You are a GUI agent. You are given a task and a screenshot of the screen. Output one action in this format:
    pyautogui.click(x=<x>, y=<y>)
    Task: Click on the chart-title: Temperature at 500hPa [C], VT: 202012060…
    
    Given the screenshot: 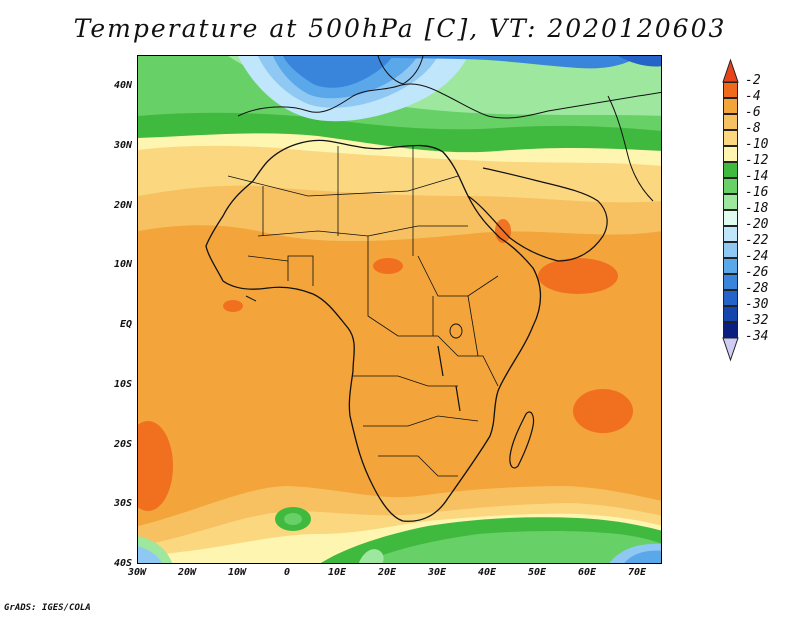 What is the action you would take?
    pyautogui.click(x=400, y=28)
    